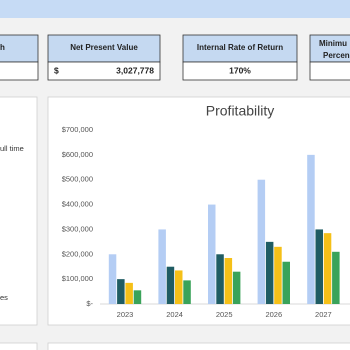  I want to click on x-tick-label: 2023, so click(125, 314).